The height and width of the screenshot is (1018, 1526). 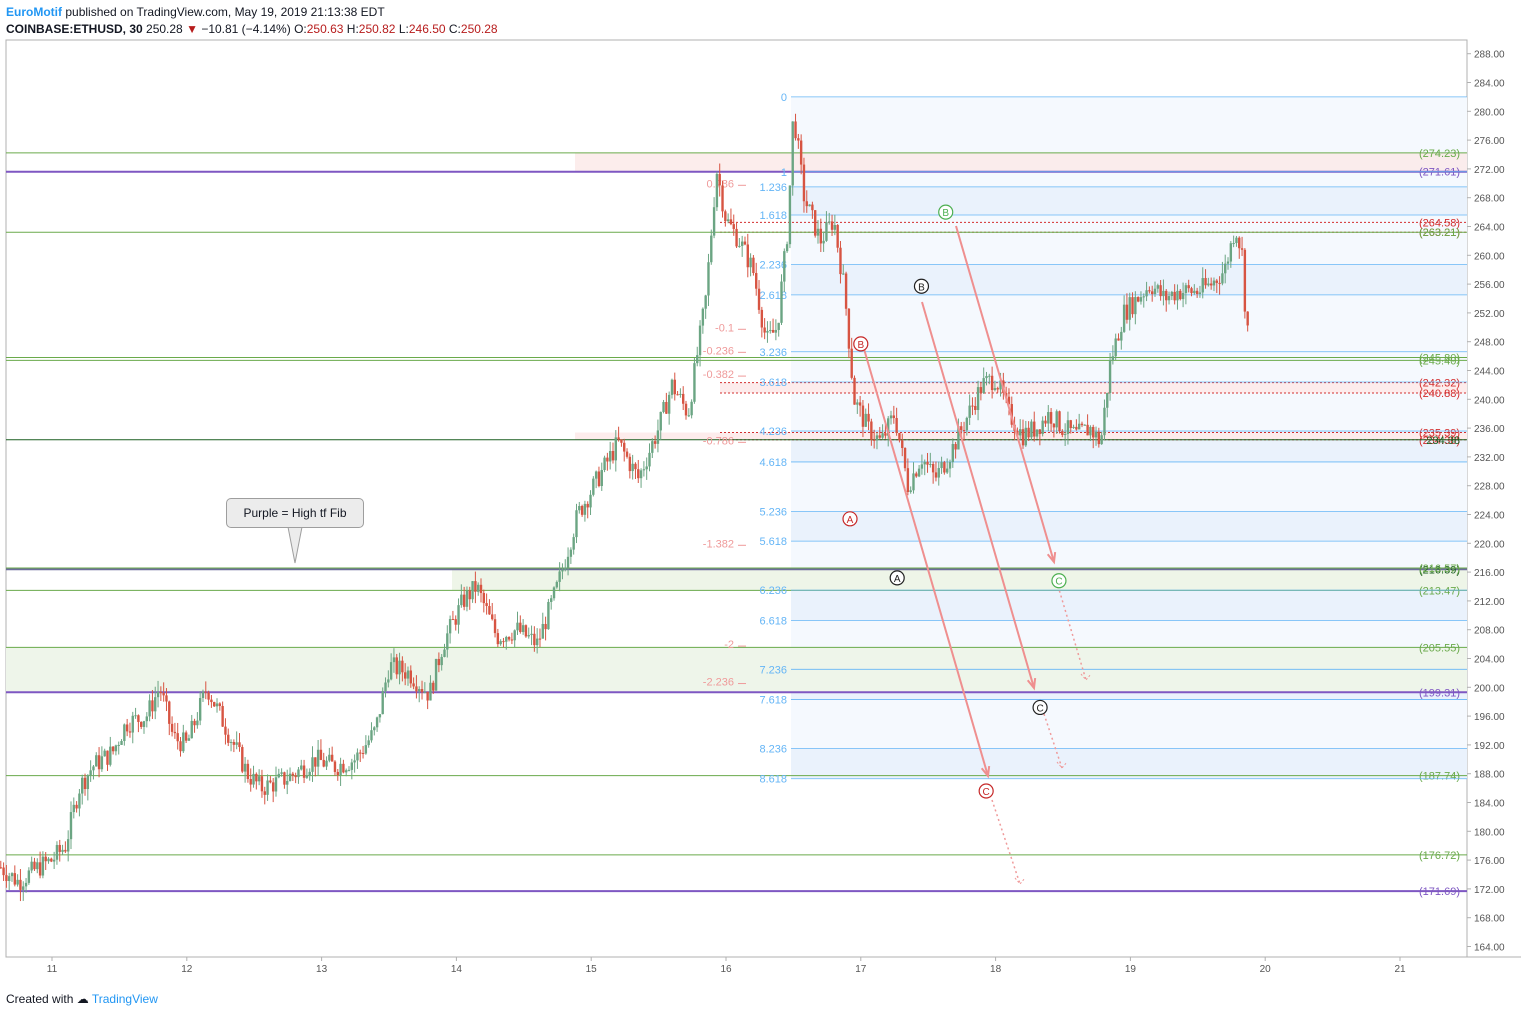 I want to click on y-tick-label: 172.00, so click(x=1489, y=890).